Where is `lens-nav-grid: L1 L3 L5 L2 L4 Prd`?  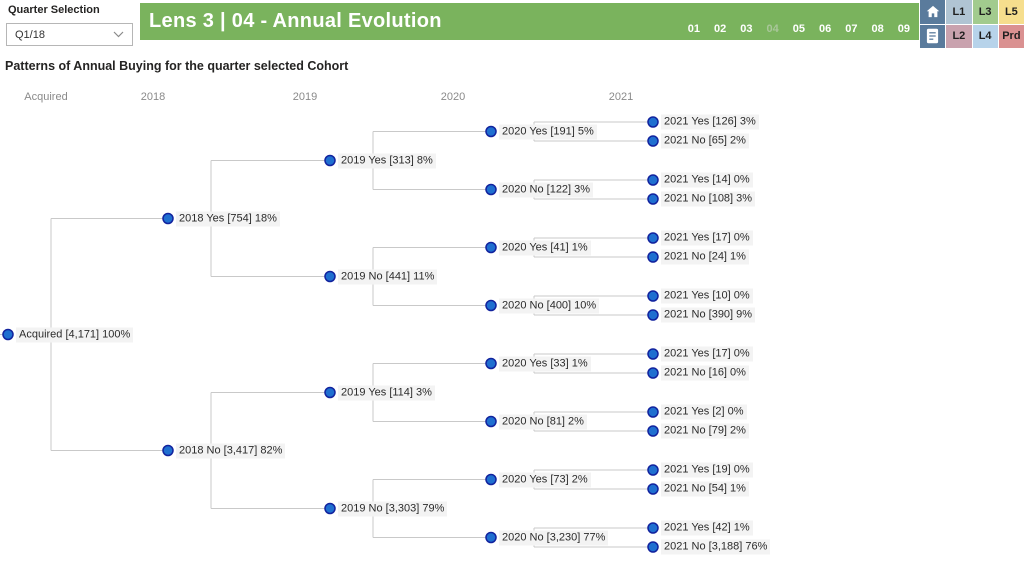 lens-nav-grid: L1 L3 L5 L2 L4 Prd is located at coordinates (972, 24).